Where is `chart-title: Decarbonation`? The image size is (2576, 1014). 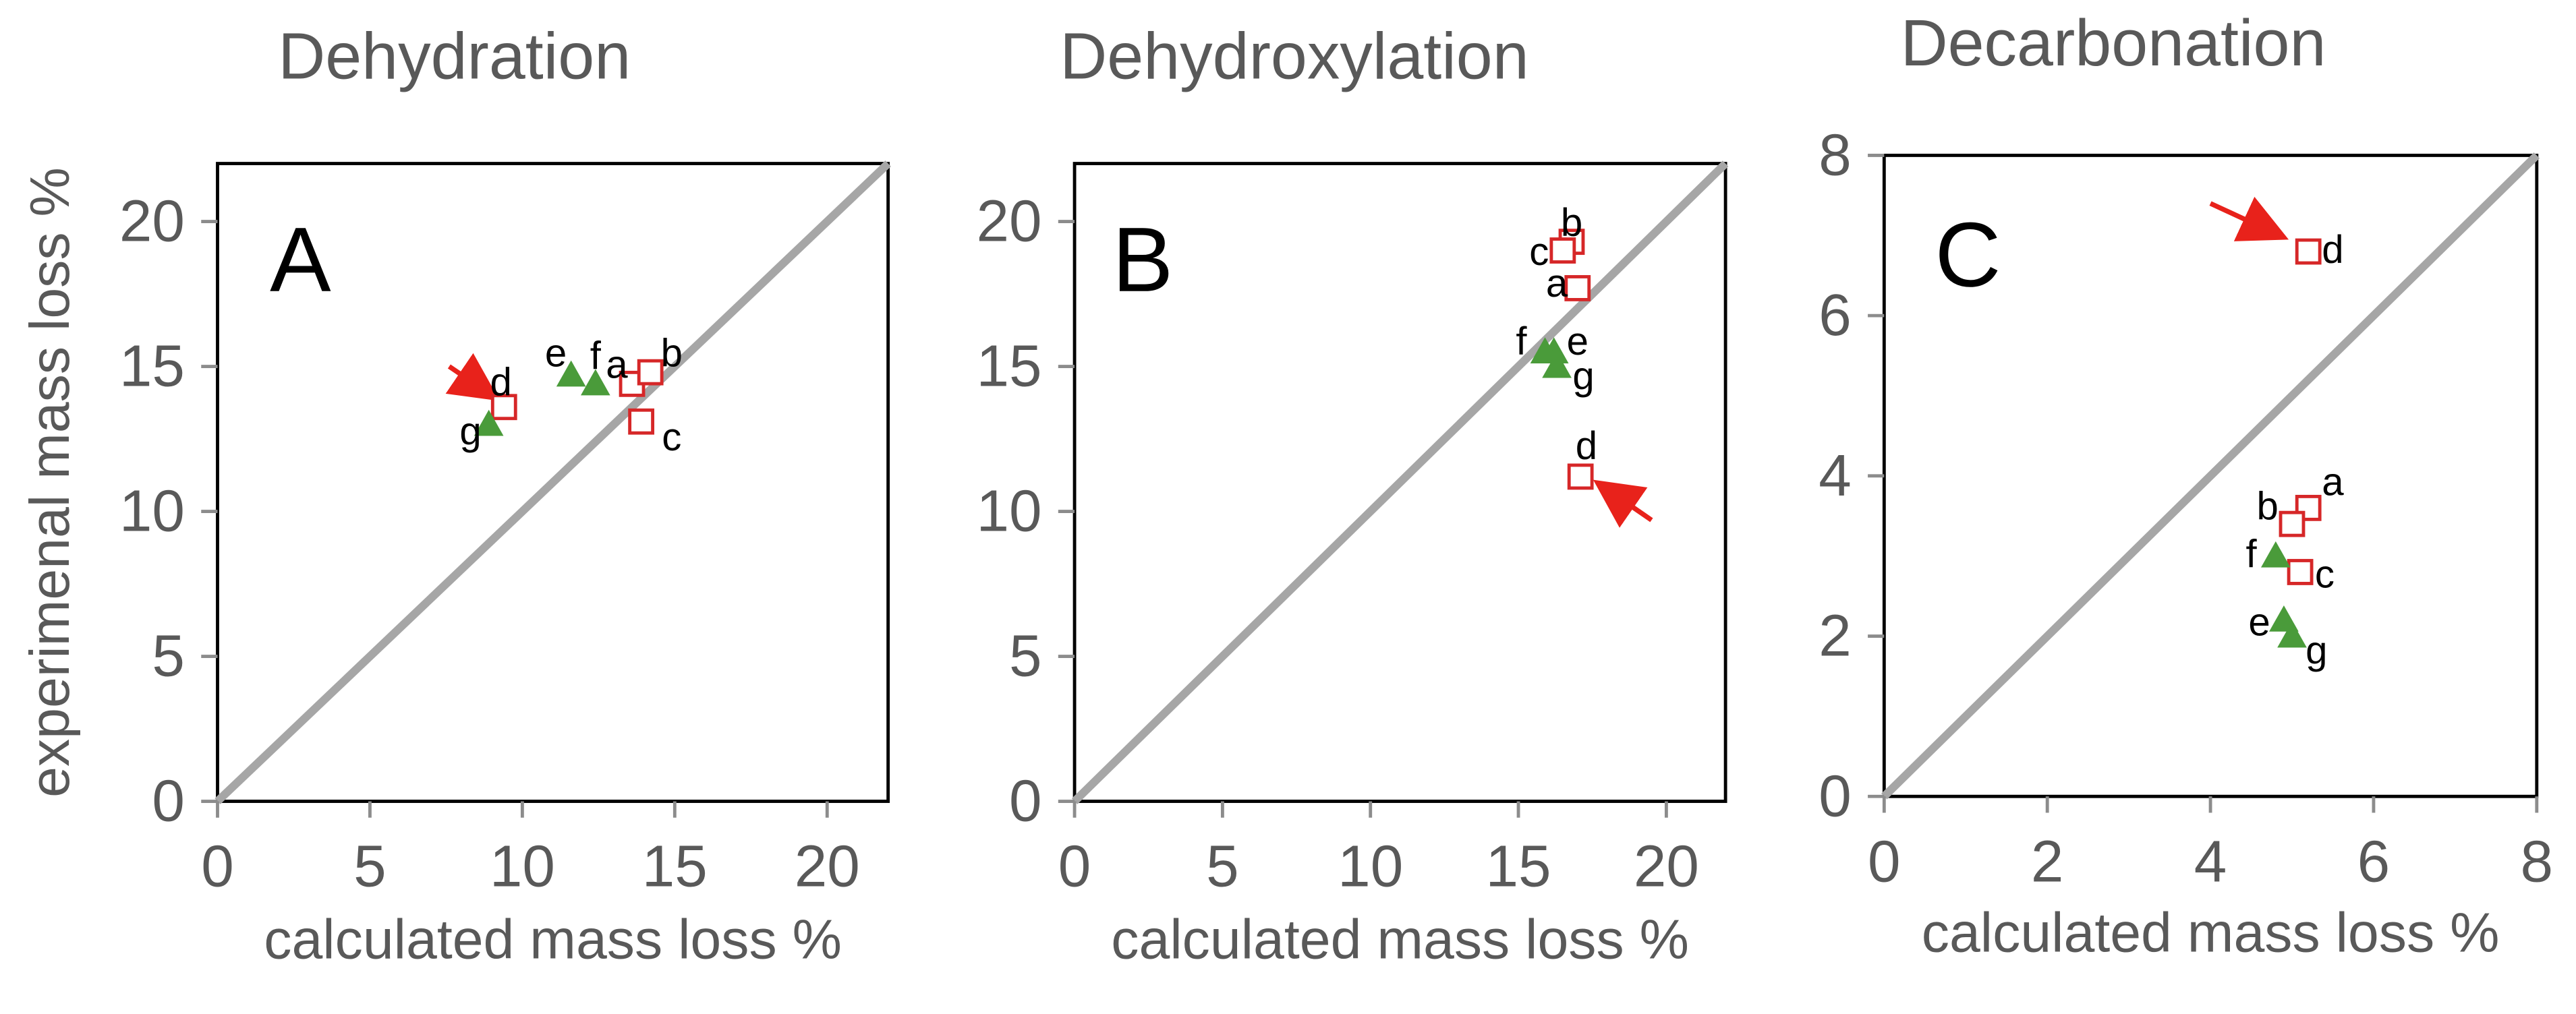
chart-title: Decarbonation is located at coordinates (2113, 43).